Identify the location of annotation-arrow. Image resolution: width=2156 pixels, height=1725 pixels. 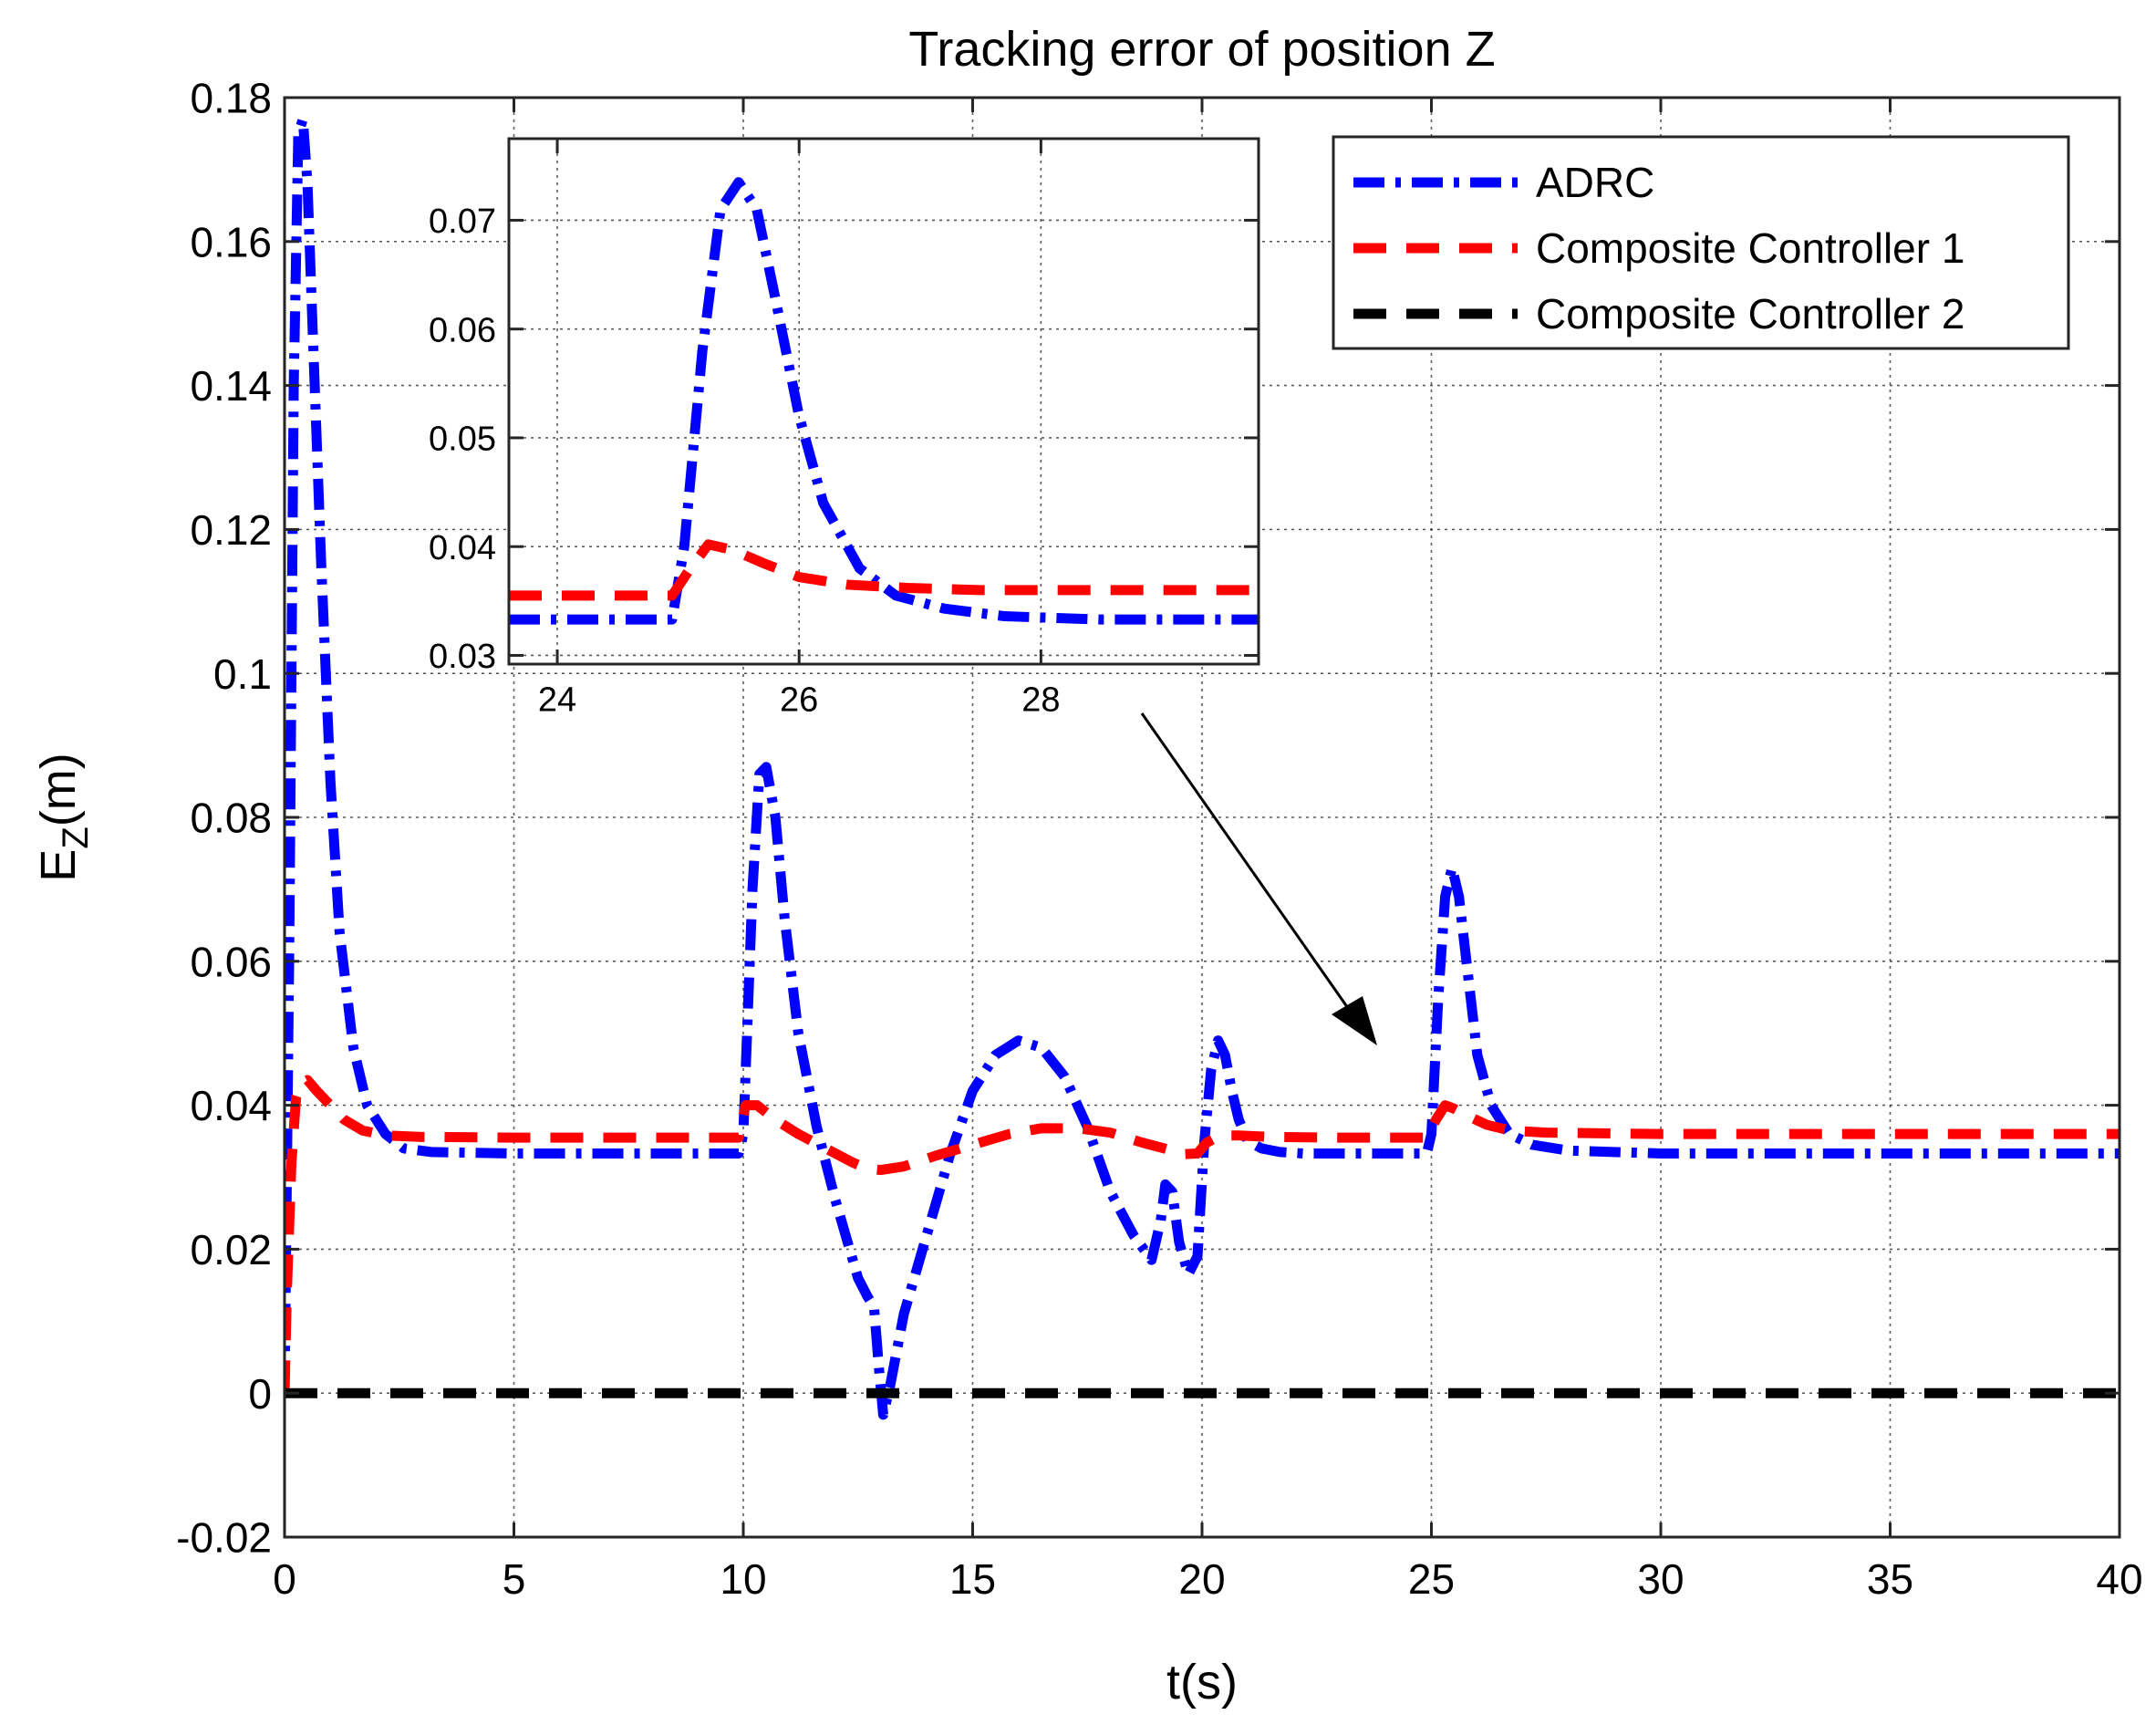
(1258, 878).